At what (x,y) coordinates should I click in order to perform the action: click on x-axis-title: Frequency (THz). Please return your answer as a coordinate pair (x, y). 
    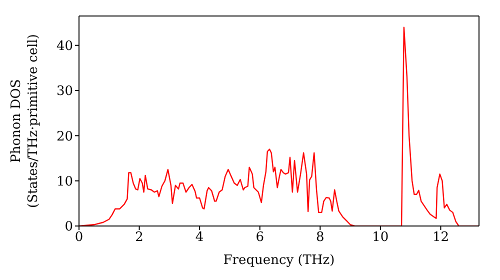
    Looking at the image, I should click on (279, 260).